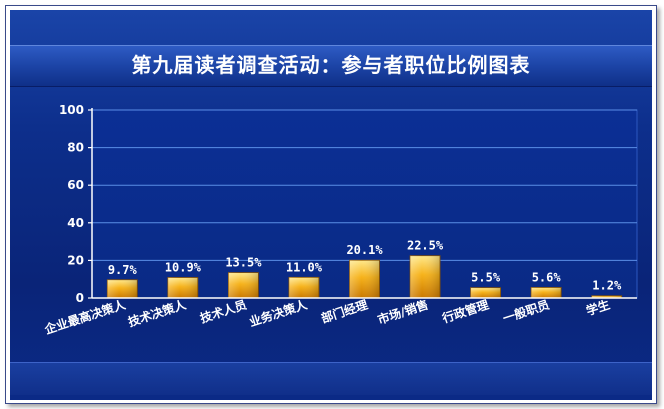 The height and width of the screenshot is (409, 664). What do you see at coordinates (486, 278) in the screenshot?
I see `data-label: 5.5%` at bounding box center [486, 278].